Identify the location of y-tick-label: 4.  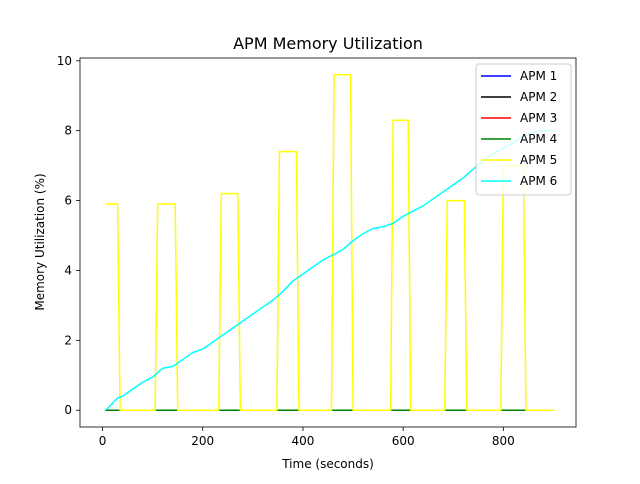
(68, 270).